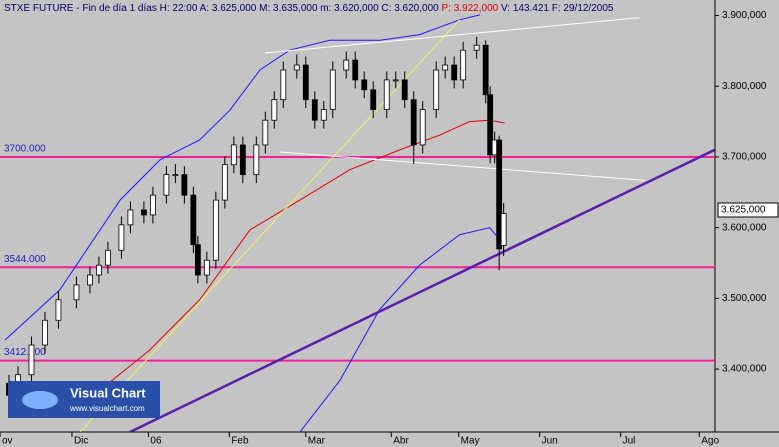 The height and width of the screenshot is (447, 779). I want to click on y-tick-label: 3.900,000, so click(744, 15).